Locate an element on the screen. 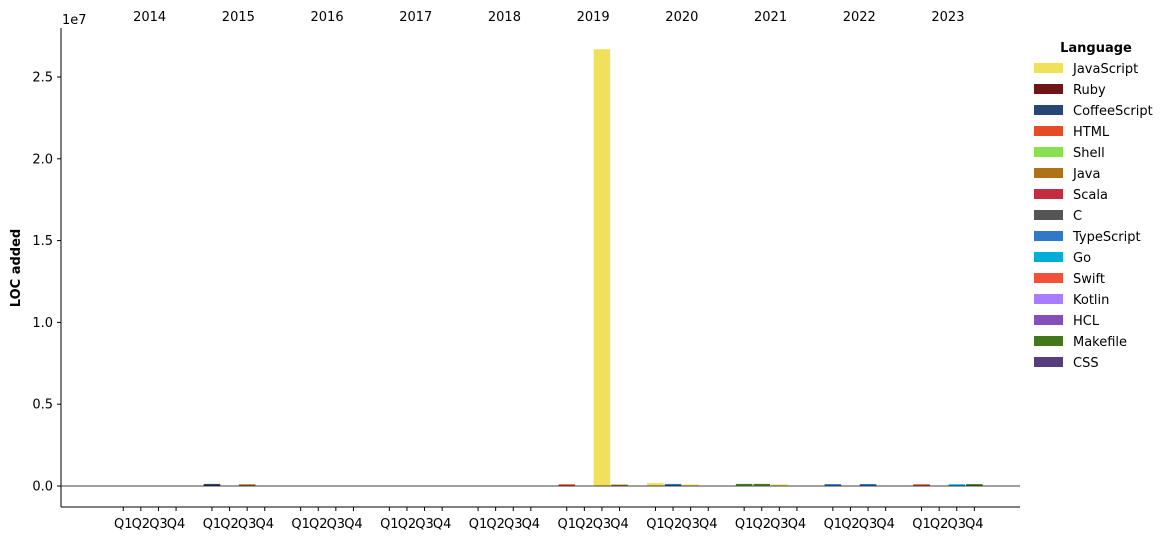 The width and height of the screenshot is (1173, 542). x-tick-label-2023-q3: Q3 is located at coordinates (956, 524).